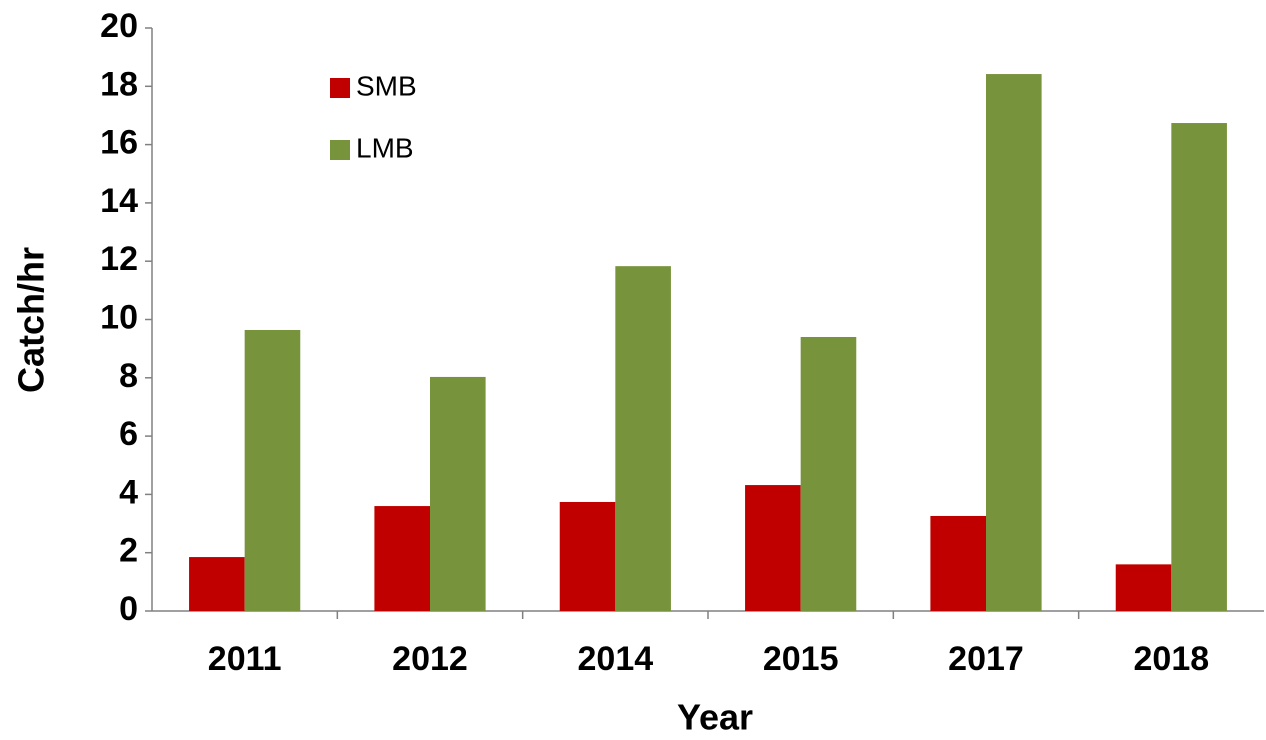 The height and width of the screenshot is (740, 1266). What do you see at coordinates (128, 551) in the screenshot?
I see `y-tick-label: 2` at bounding box center [128, 551].